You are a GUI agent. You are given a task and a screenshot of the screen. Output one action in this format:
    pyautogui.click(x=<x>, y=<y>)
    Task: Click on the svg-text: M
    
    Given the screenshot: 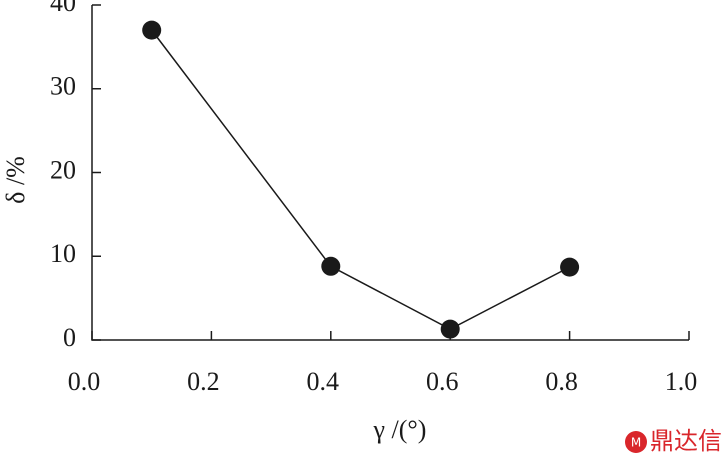 What is the action you would take?
    pyautogui.click(x=636, y=443)
    